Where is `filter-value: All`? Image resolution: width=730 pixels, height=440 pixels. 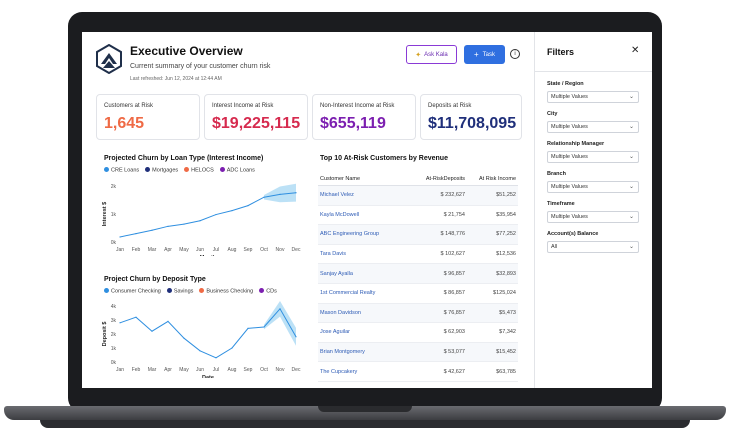
filter-value: All is located at coordinates (554, 247).